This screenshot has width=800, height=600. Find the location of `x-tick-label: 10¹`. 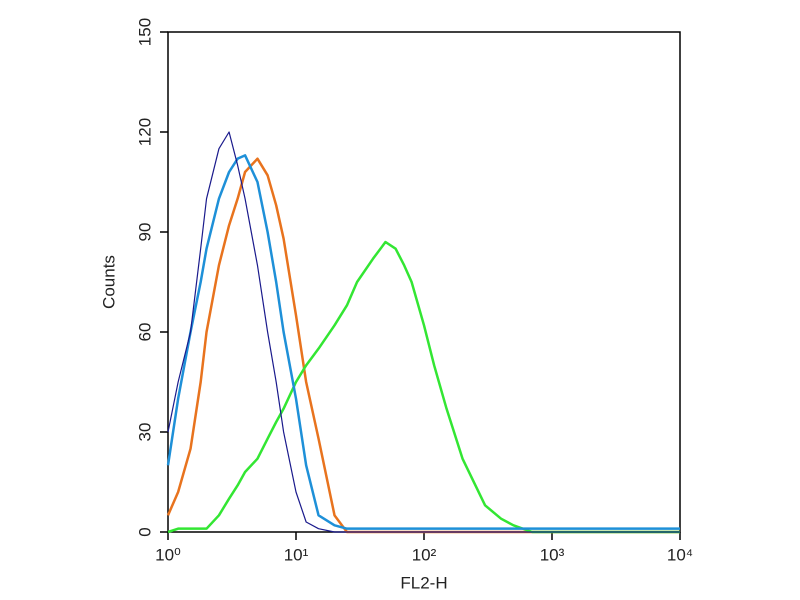

x-tick-label: 10¹ is located at coordinates (296, 554).